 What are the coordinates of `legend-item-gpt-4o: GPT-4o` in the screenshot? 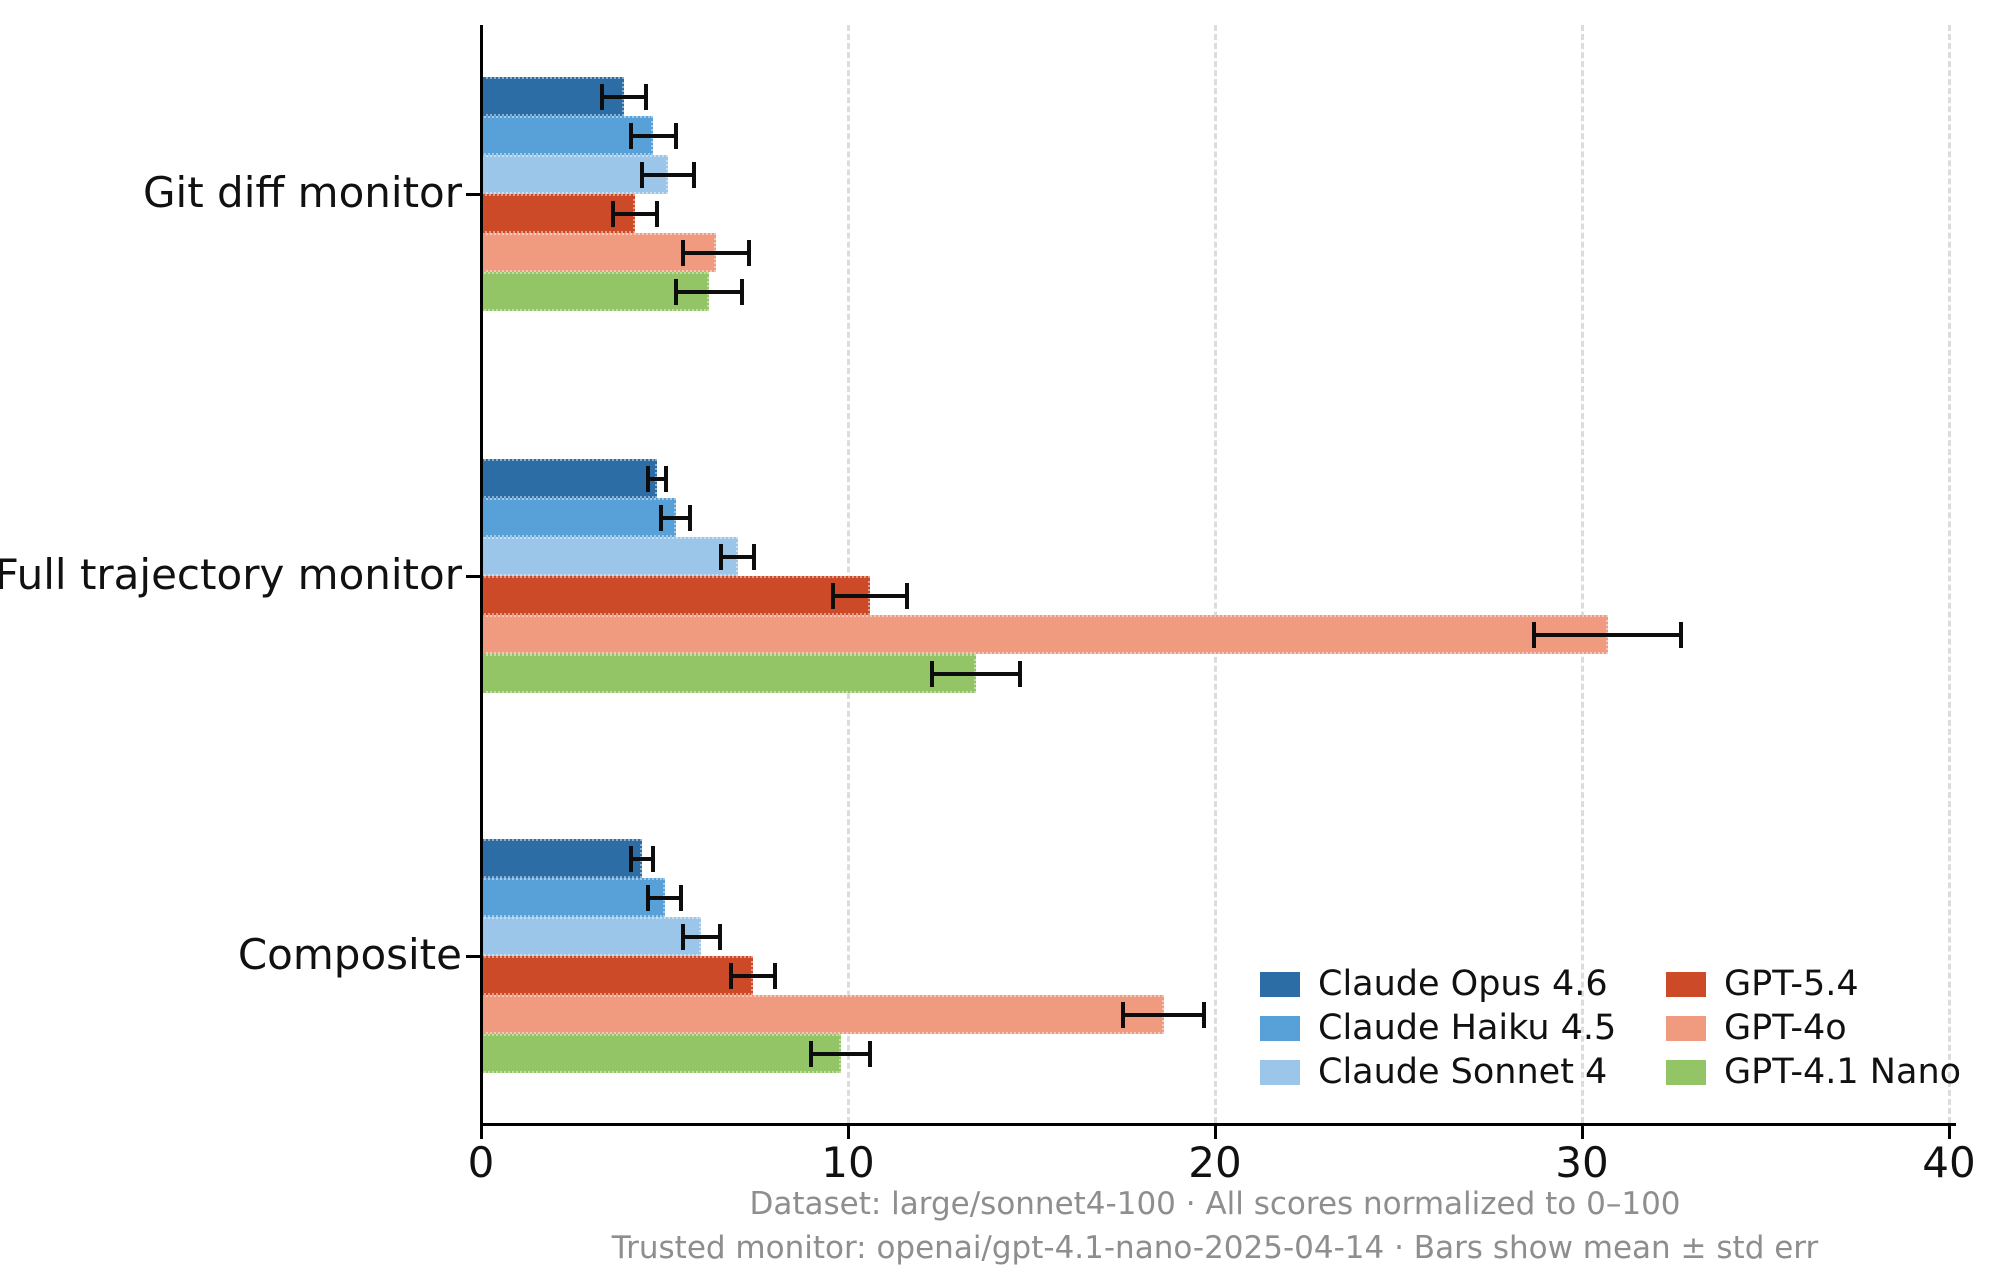 It's located at (1813, 1028).